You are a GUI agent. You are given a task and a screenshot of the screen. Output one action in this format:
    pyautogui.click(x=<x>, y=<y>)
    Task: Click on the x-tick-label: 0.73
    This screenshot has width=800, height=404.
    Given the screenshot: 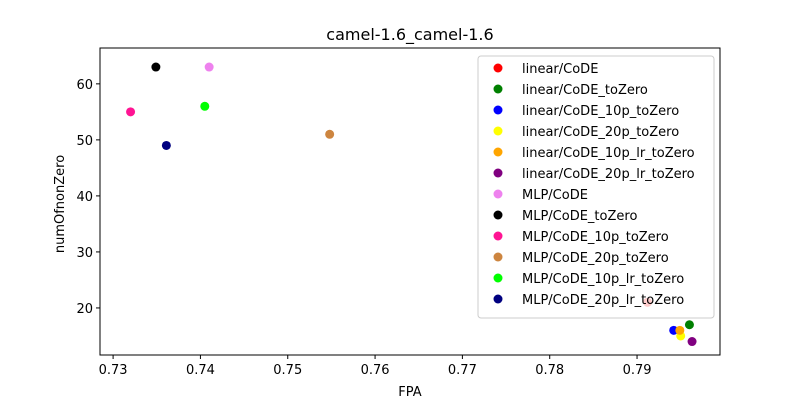 What is the action you would take?
    pyautogui.click(x=113, y=370)
    